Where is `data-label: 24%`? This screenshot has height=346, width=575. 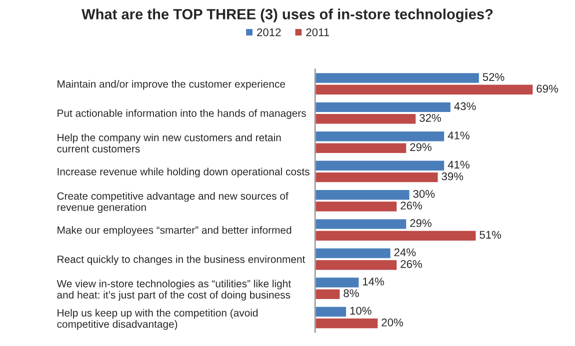 data-label: 24% is located at coordinates (405, 252).